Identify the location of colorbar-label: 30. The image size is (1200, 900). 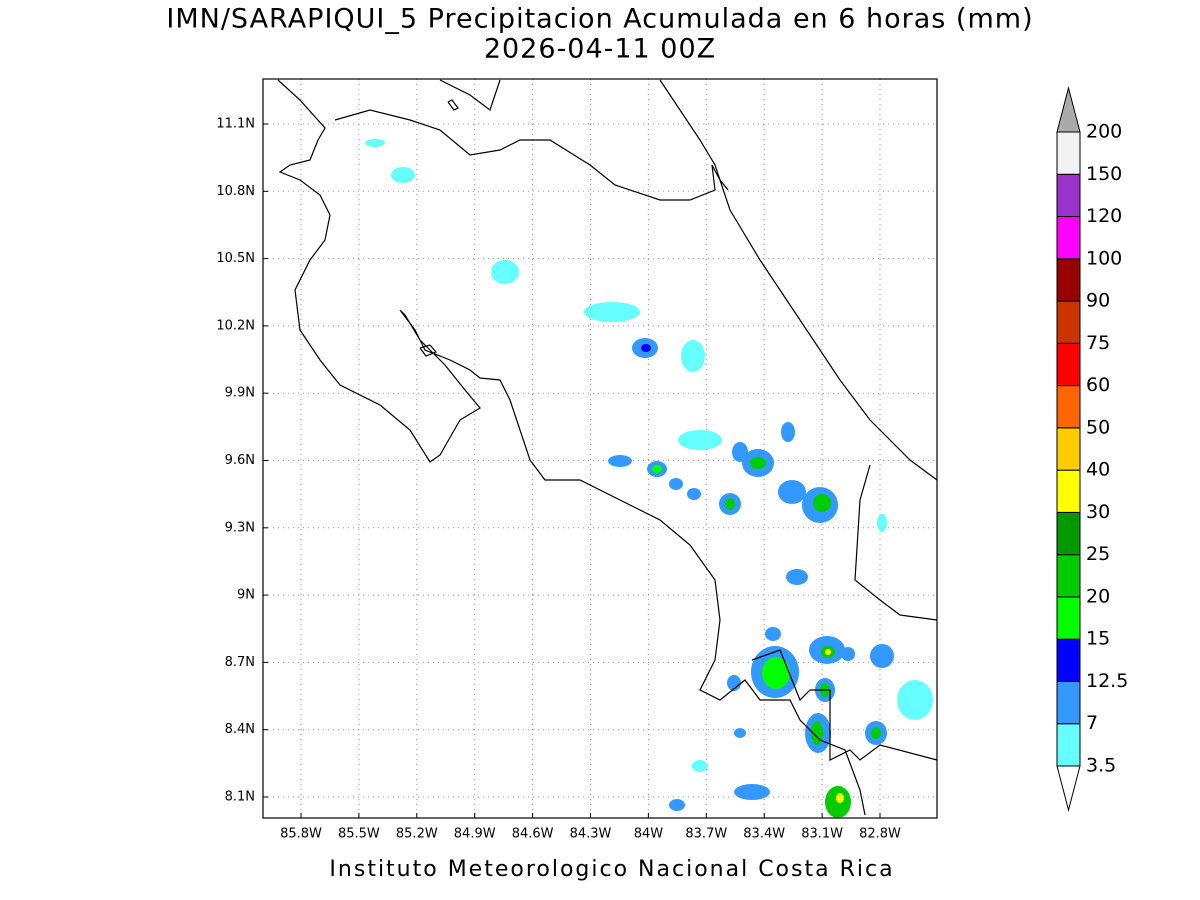
(1098, 512).